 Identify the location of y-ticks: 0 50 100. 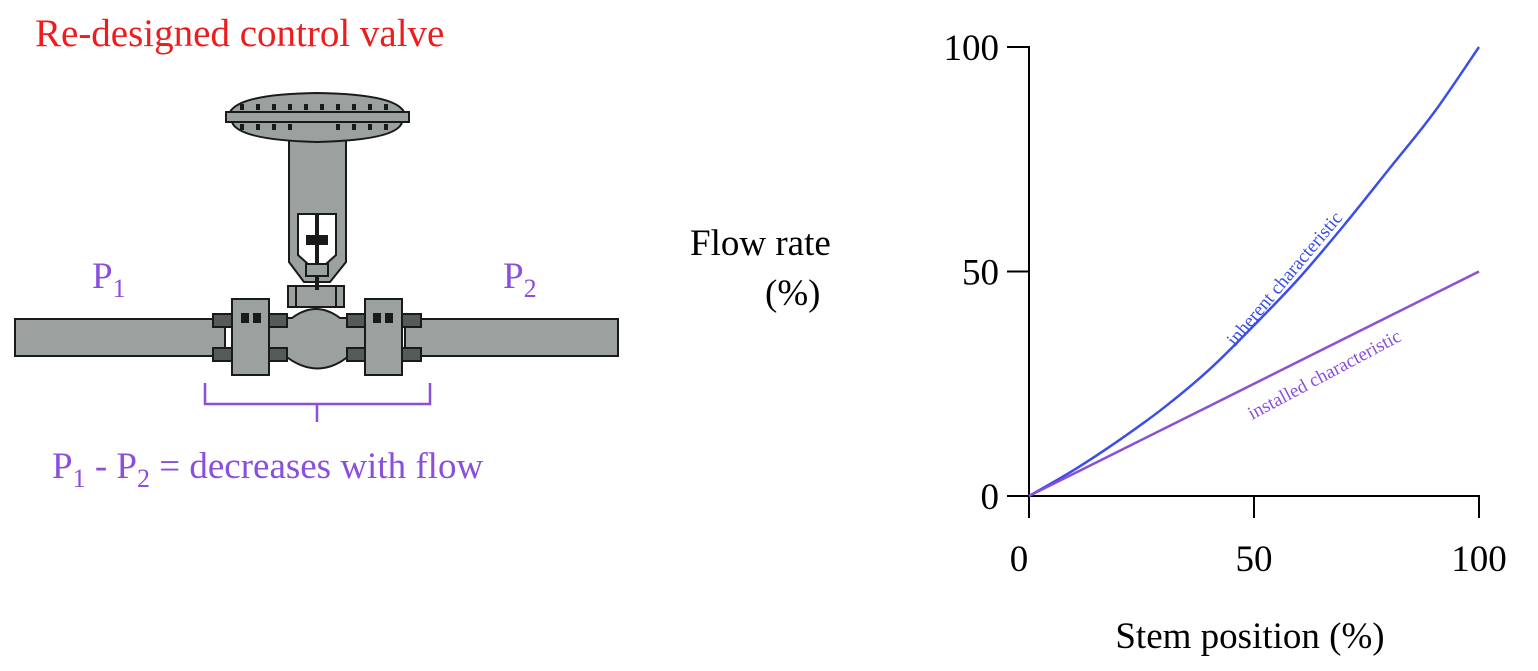
(986, 273).